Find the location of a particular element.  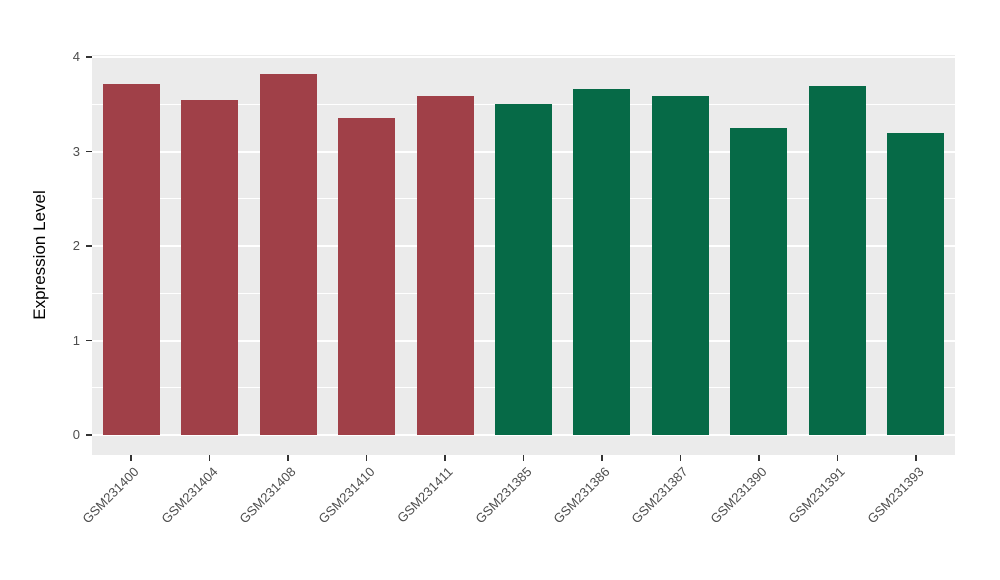

x-tick-label: GSM231411 is located at coordinates (425, 495).